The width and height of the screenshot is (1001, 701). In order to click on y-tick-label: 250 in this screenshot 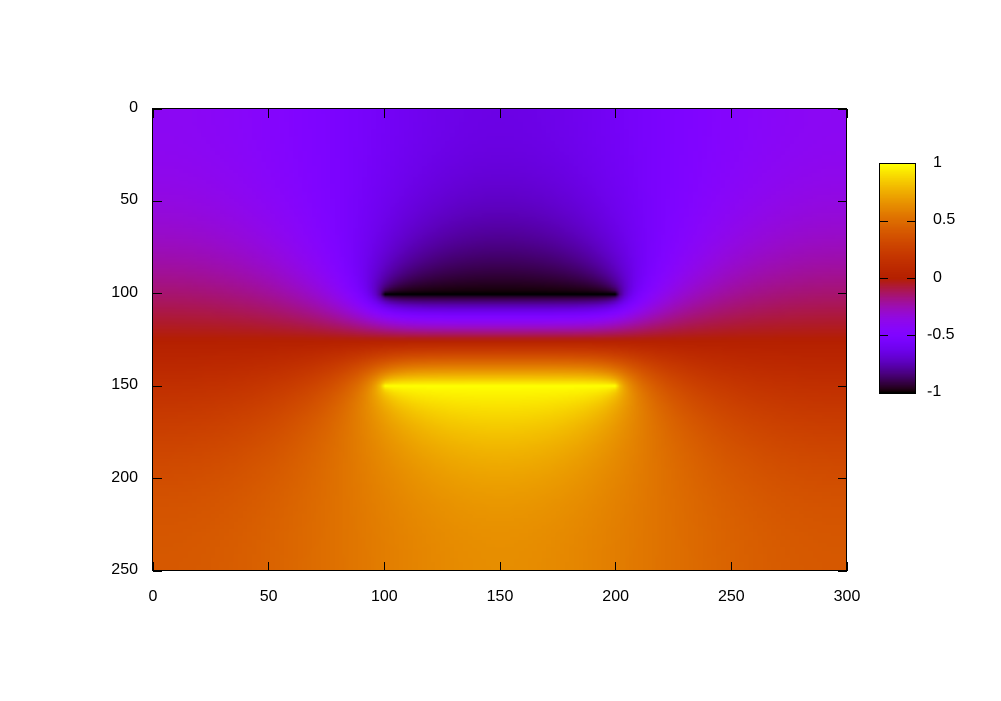, I will do `click(124, 569)`.